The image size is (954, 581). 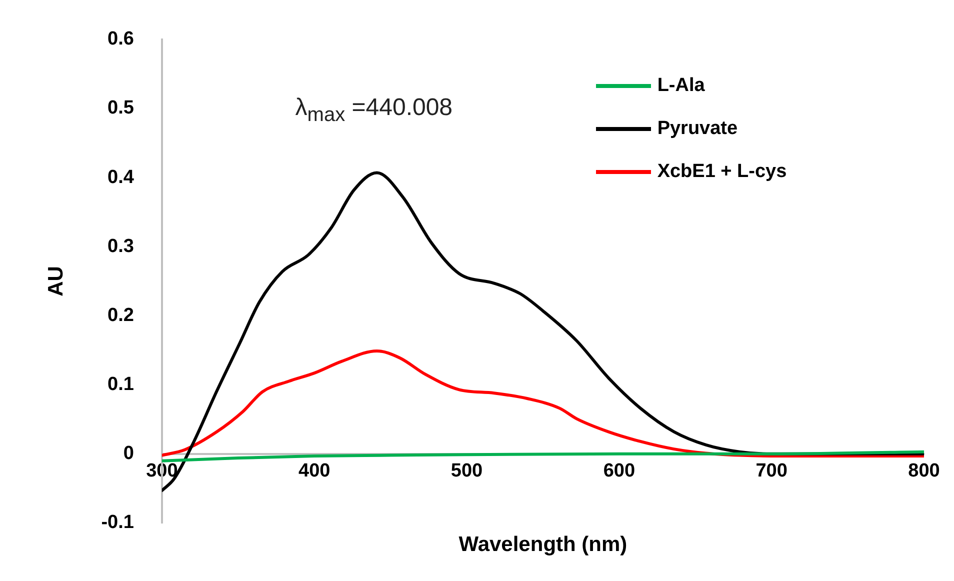 What do you see at coordinates (619, 471) in the screenshot?
I see `x-tick-label: 600` at bounding box center [619, 471].